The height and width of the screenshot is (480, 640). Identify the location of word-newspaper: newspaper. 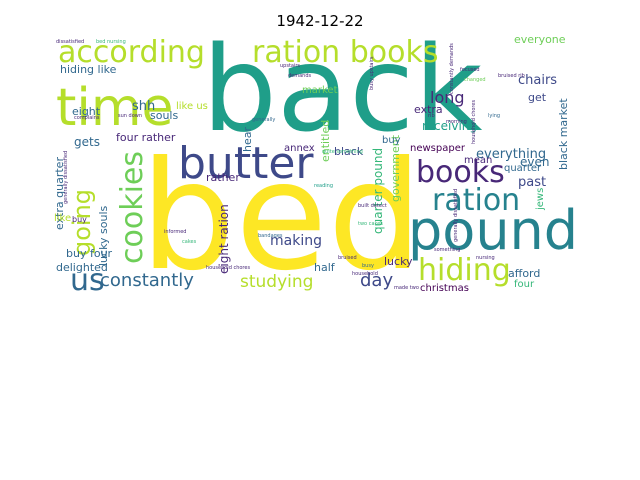
(437, 148).